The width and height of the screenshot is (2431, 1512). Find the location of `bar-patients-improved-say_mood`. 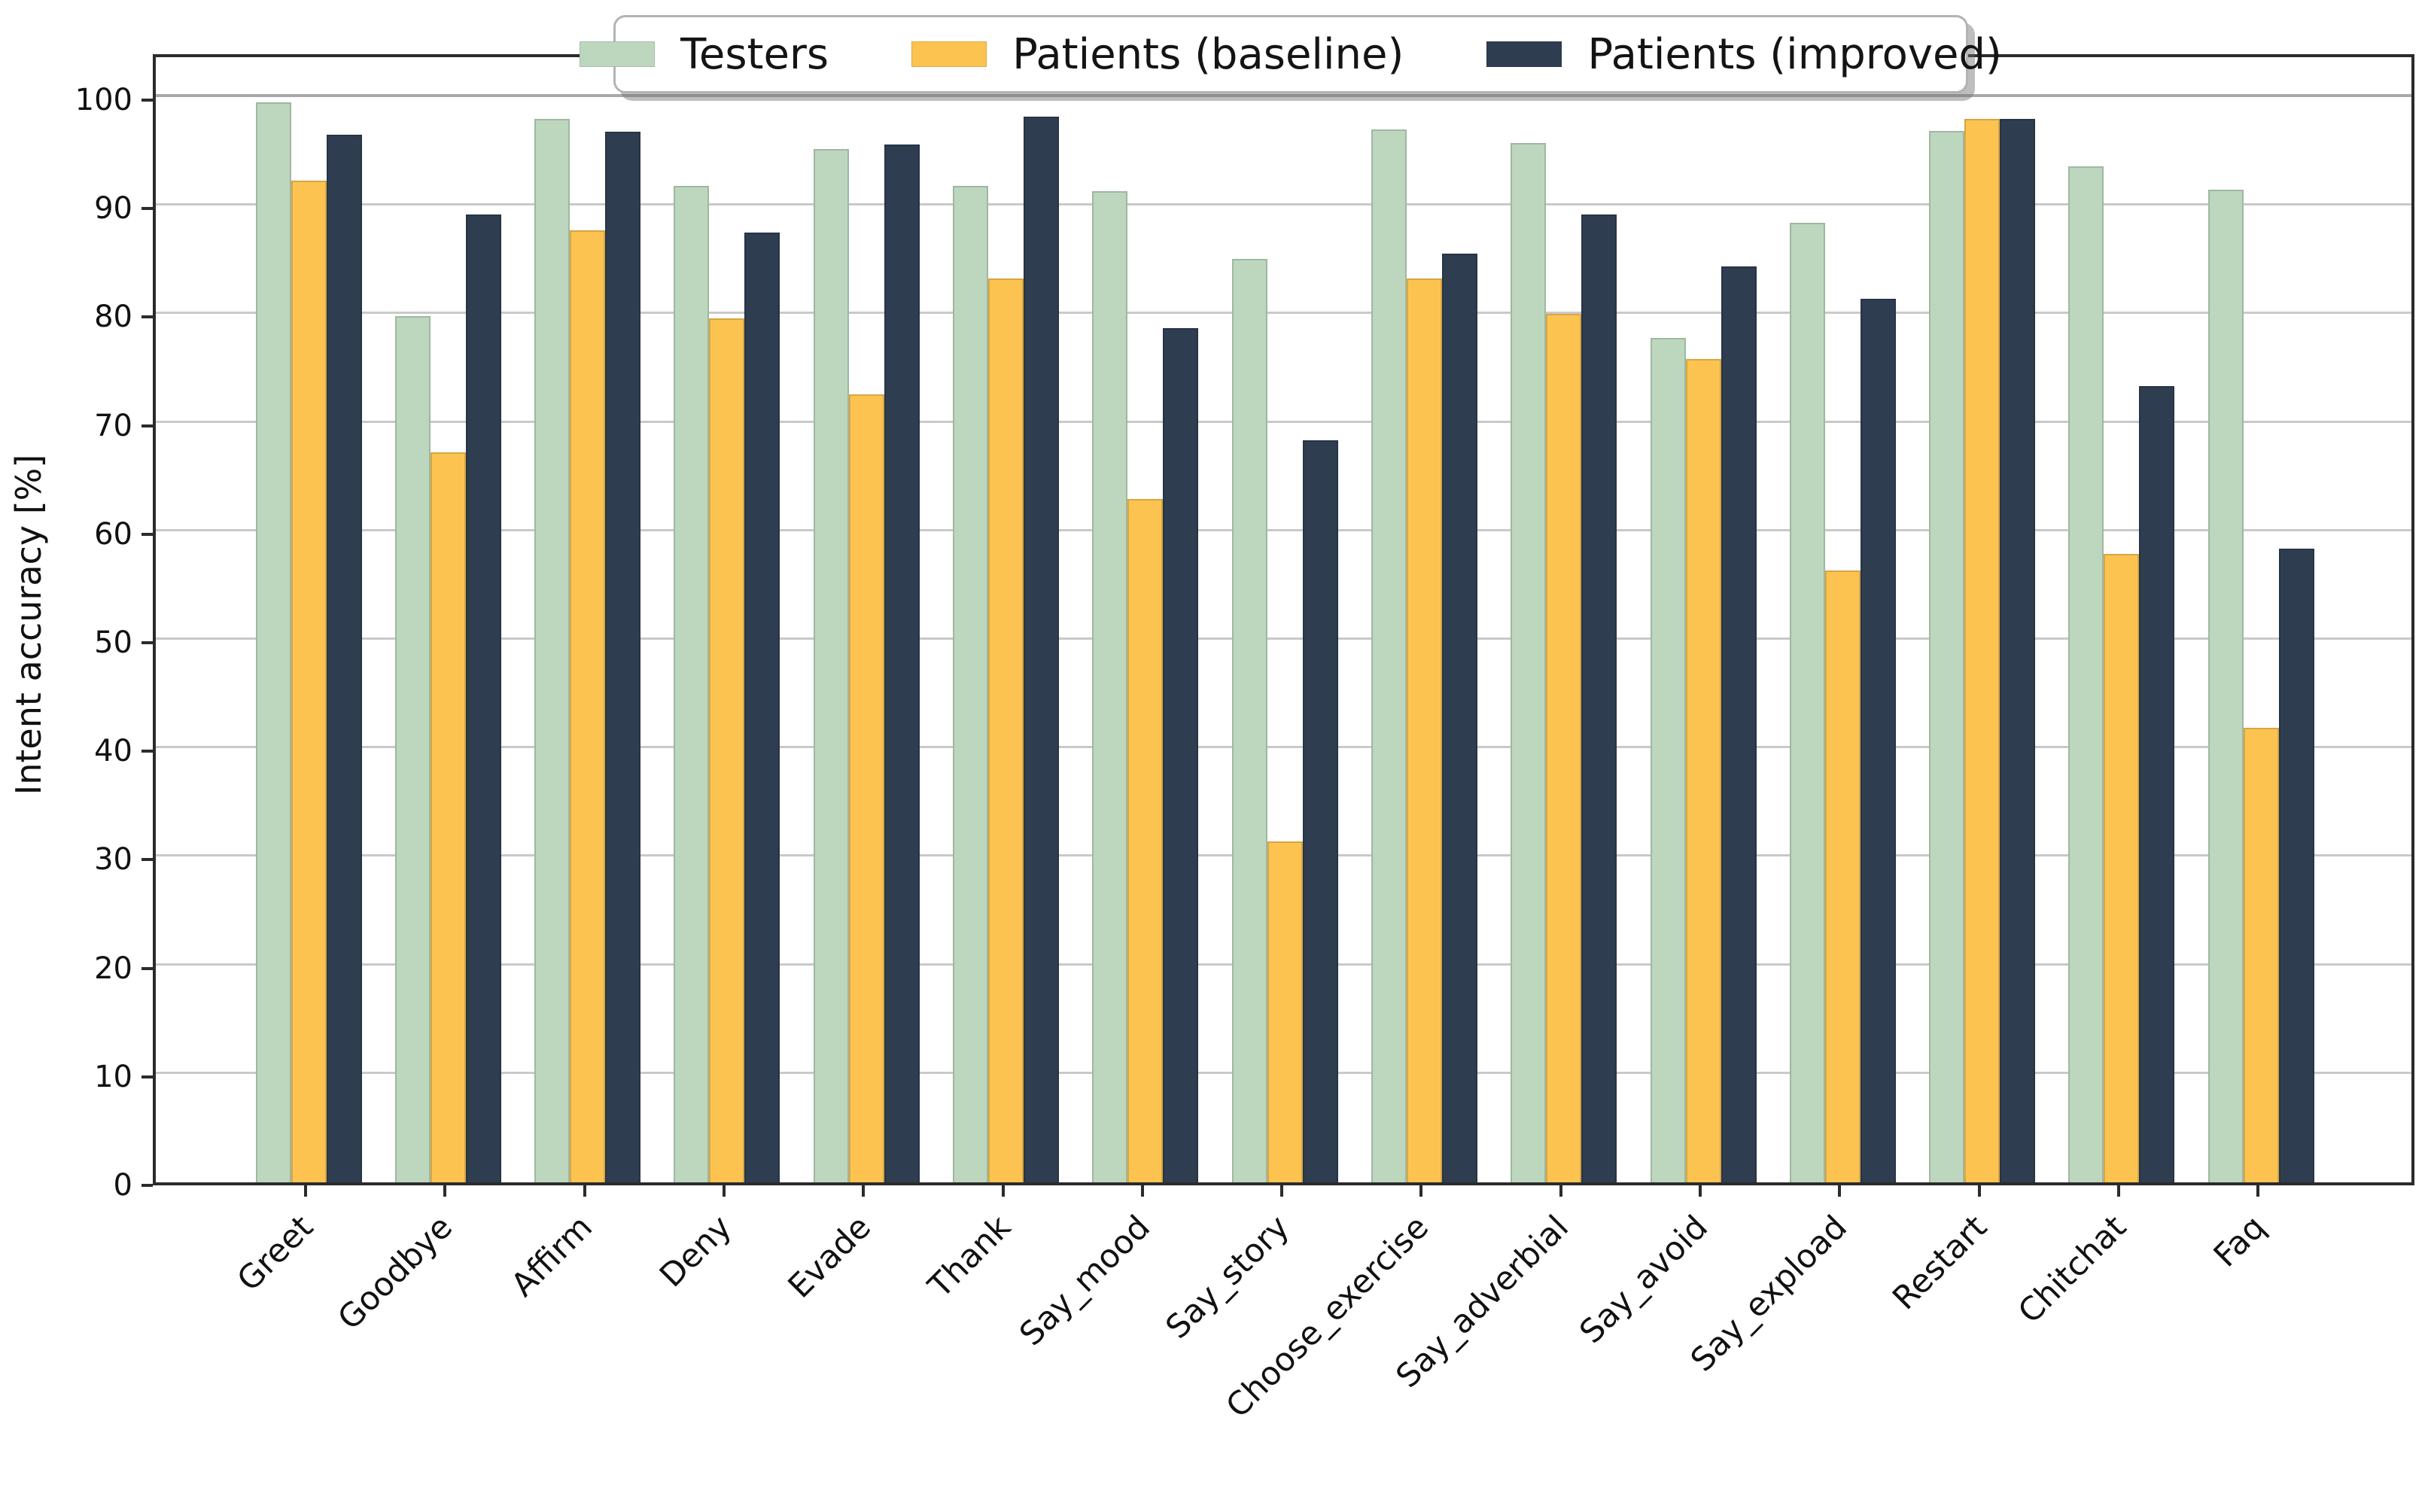

bar-patients-improved-say_mood is located at coordinates (1181, 755).